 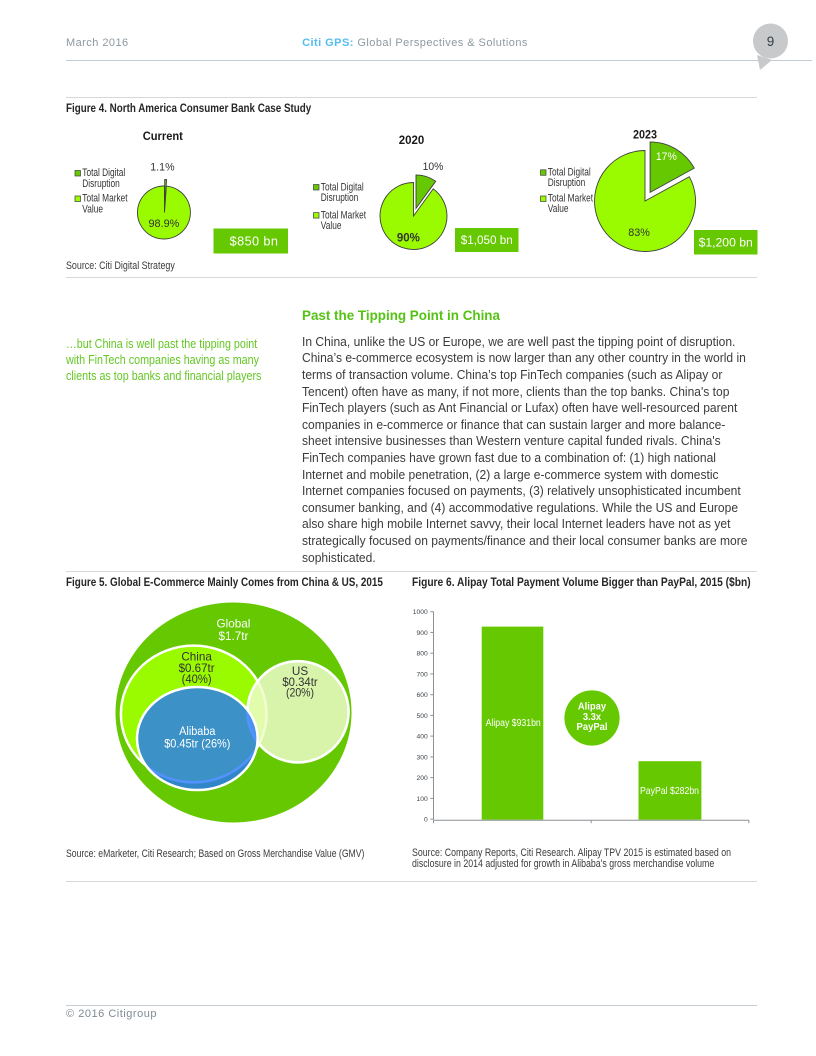 I want to click on svg-text: 600, so click(x=422, y=695).